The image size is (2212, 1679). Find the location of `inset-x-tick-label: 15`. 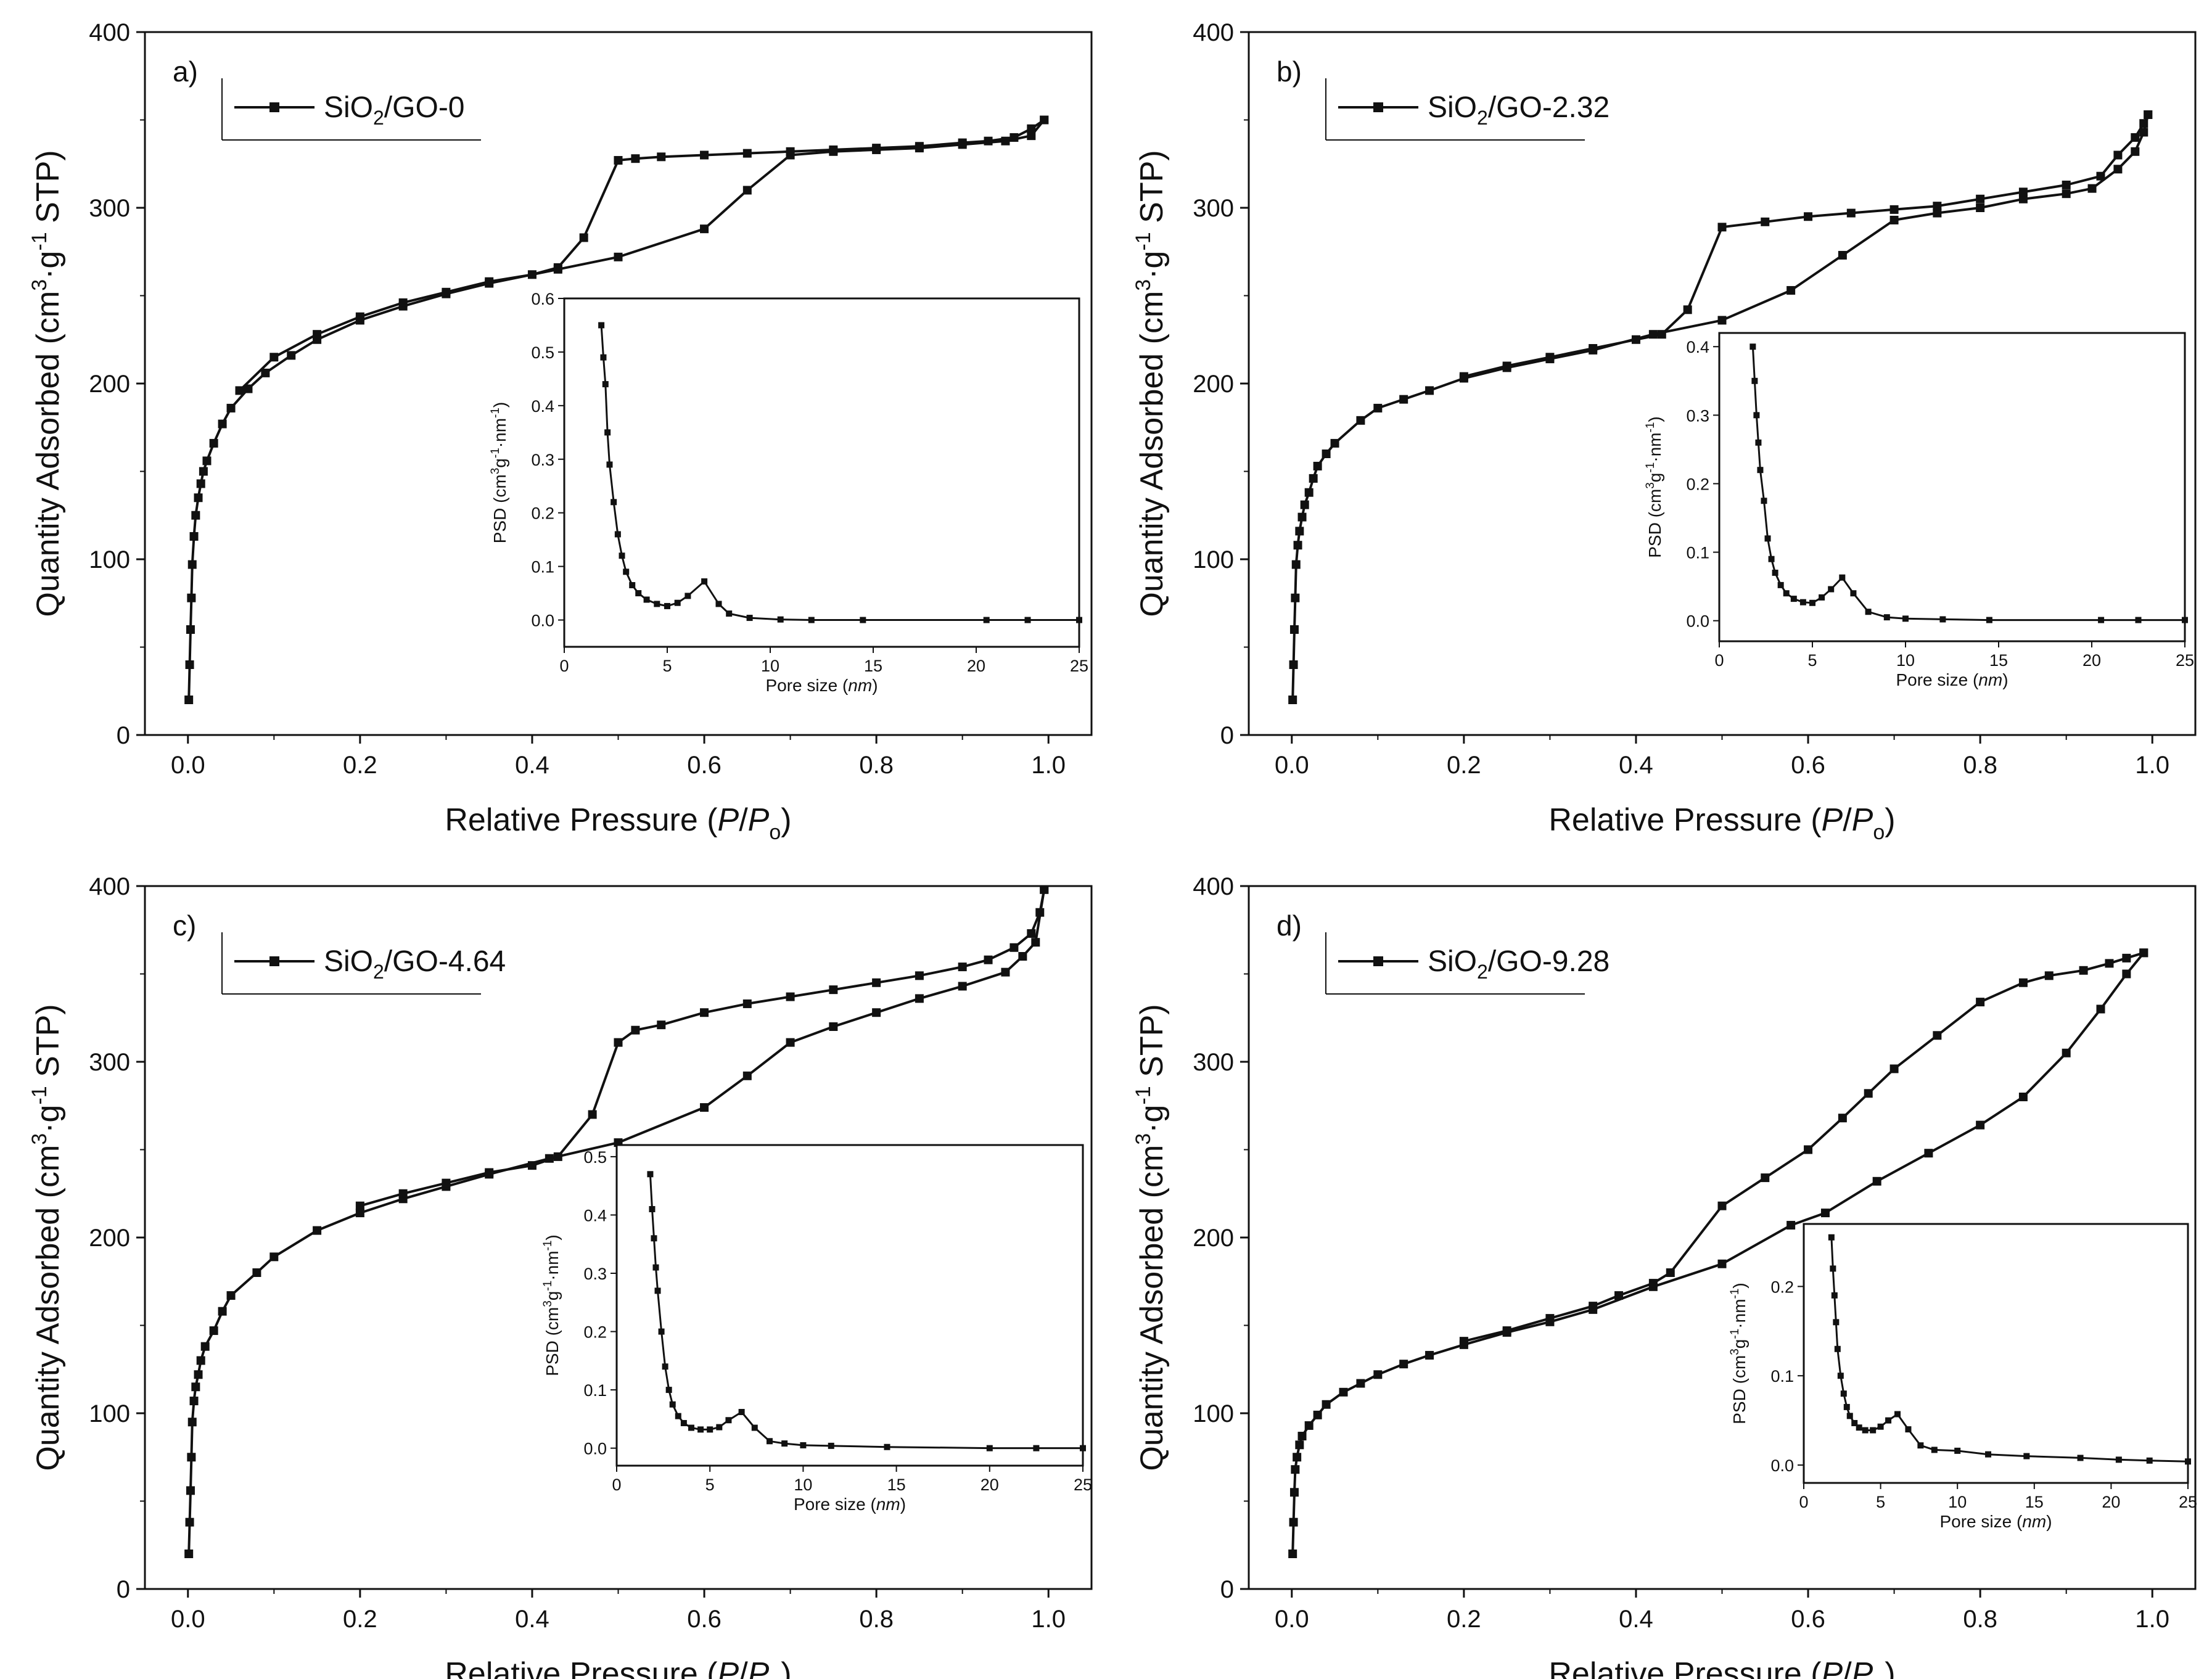

inset-x-tick-label: 15 is located at coordinates (896, 1485).